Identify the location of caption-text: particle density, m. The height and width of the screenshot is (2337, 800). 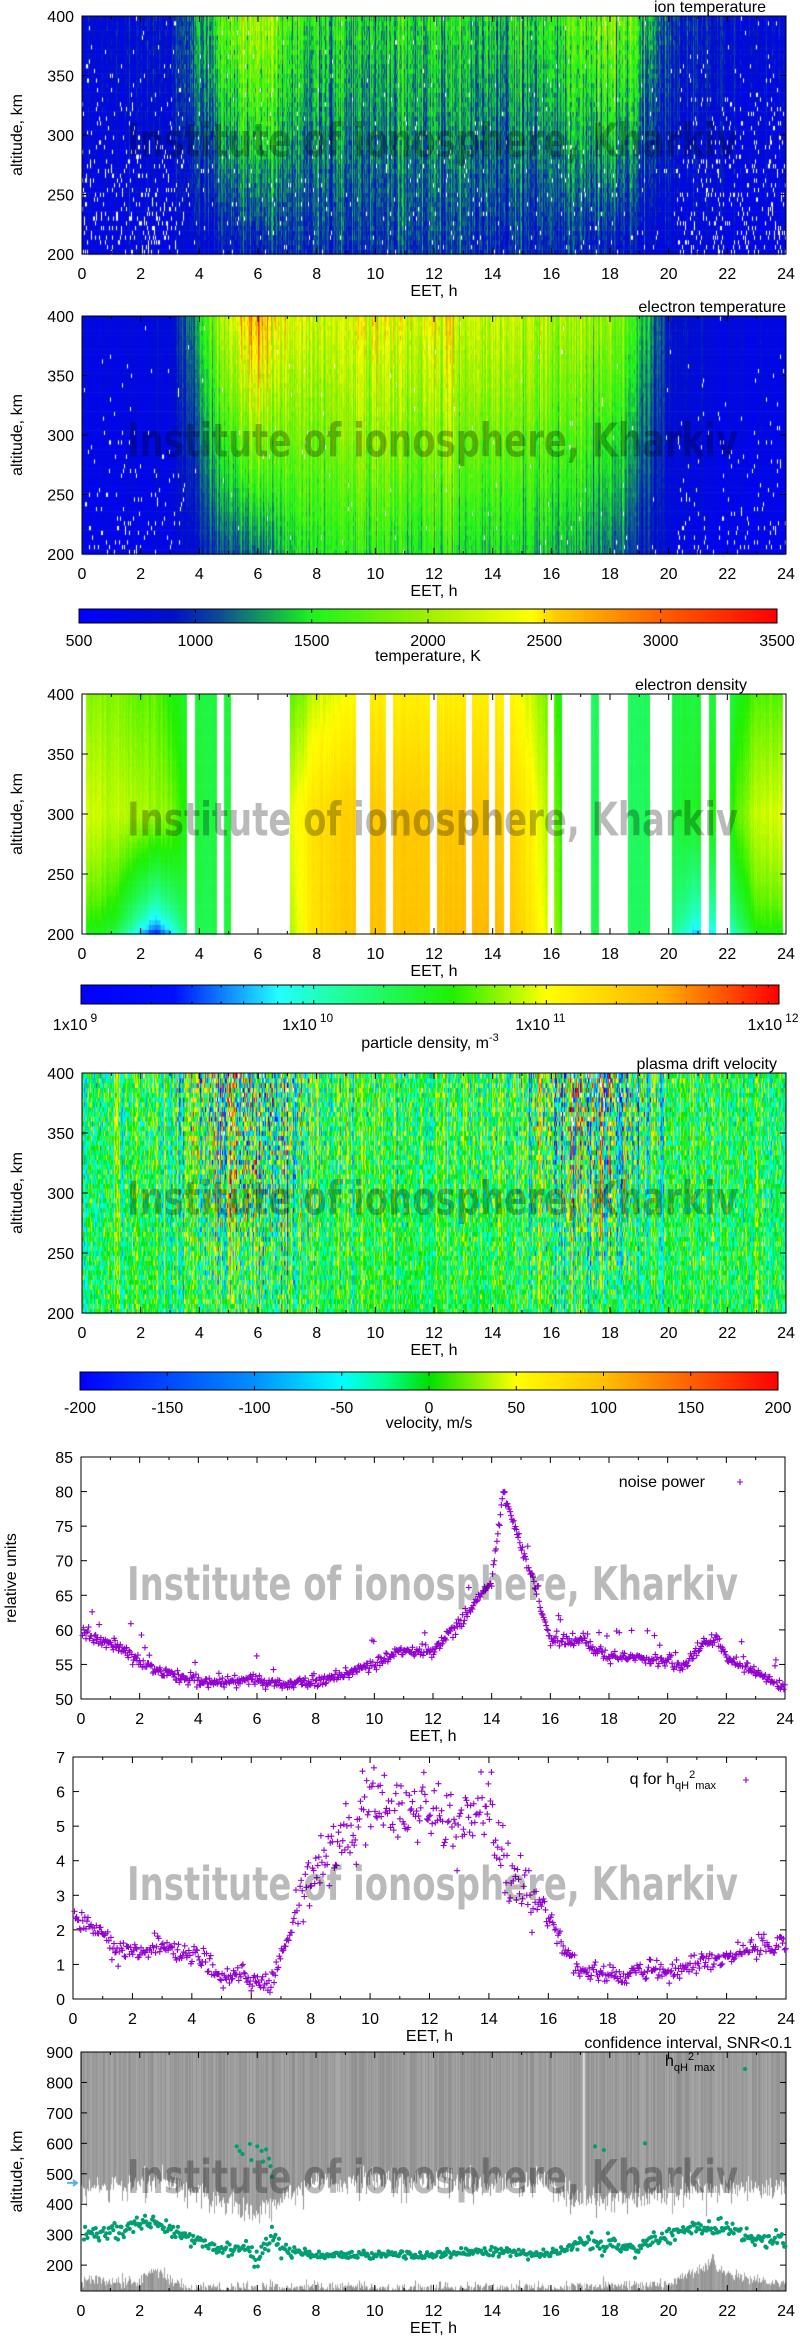
(425, 1043).